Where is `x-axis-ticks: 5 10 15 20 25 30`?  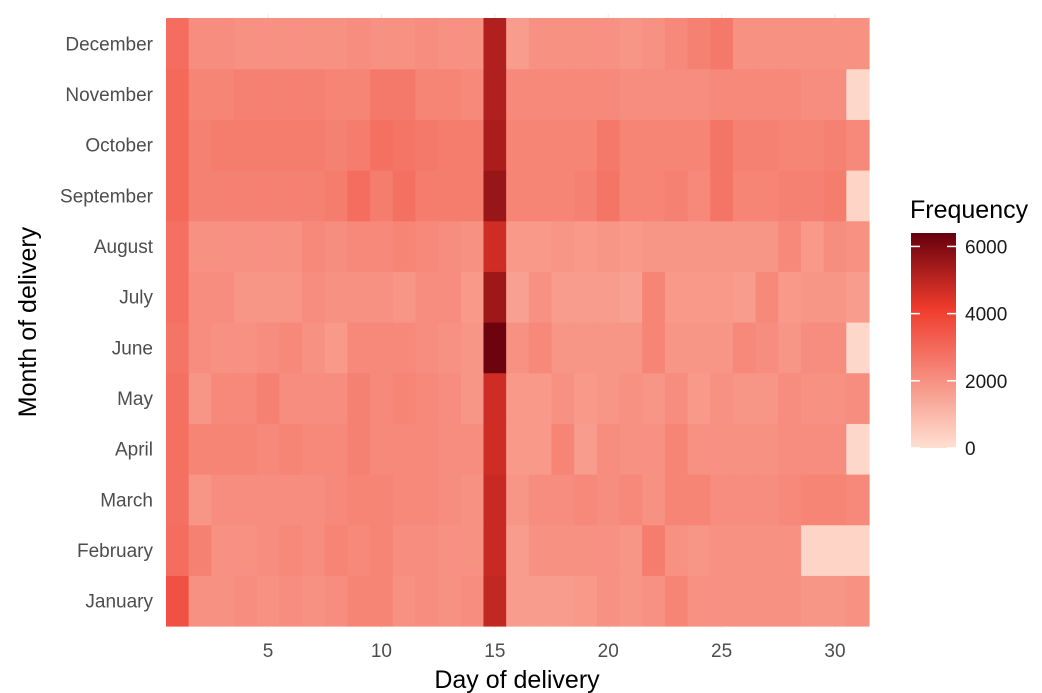 x-axis-ticks: 5 10 15 20 25 30 is located at coordinates (554, 651).